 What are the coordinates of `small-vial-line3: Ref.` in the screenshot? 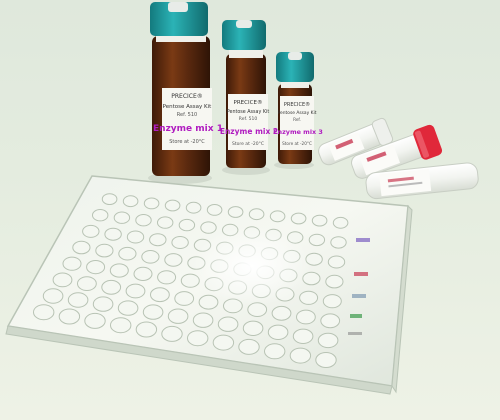 It's located at (297, 119).